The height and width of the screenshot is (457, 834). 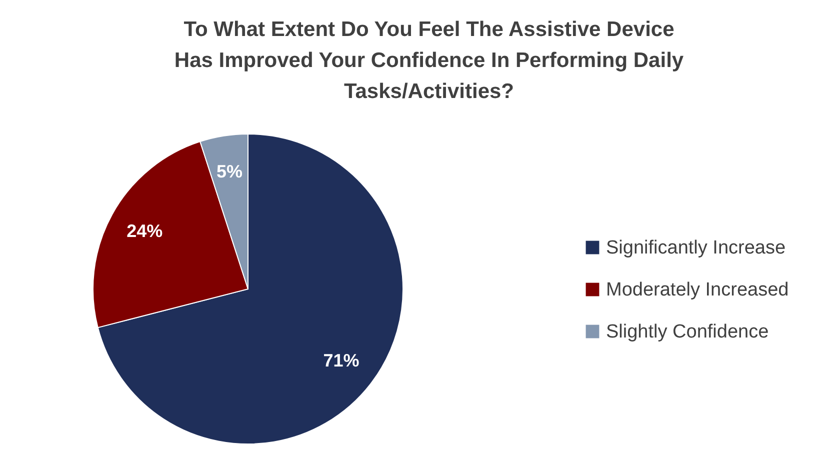 What do you see at coordinates (144, 231) in the screenshot?
I see `data-label: 24%` at bounding box center [144, 231].